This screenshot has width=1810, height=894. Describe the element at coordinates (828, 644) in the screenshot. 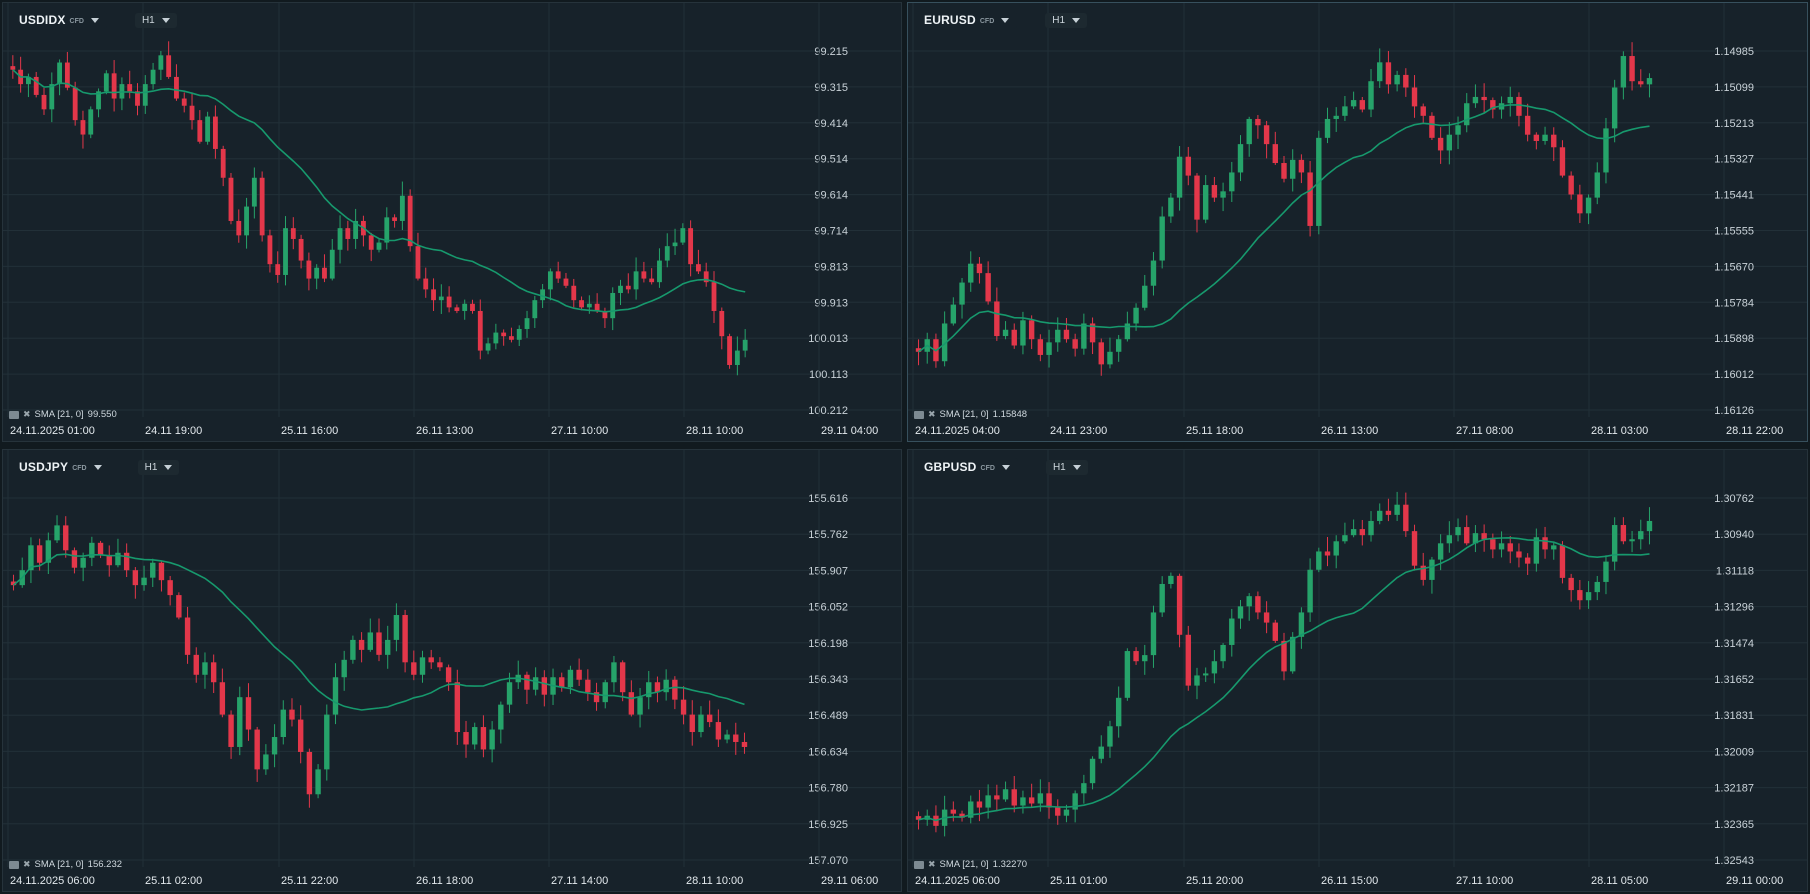

I see `y-tick-label: 156.198` at that location.